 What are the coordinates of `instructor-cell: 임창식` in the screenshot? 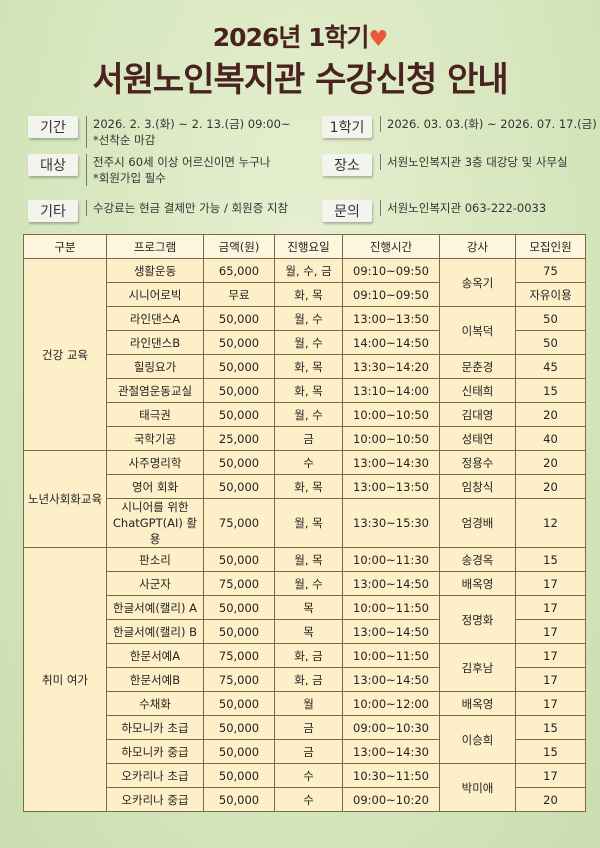 It's located at (477, 486).